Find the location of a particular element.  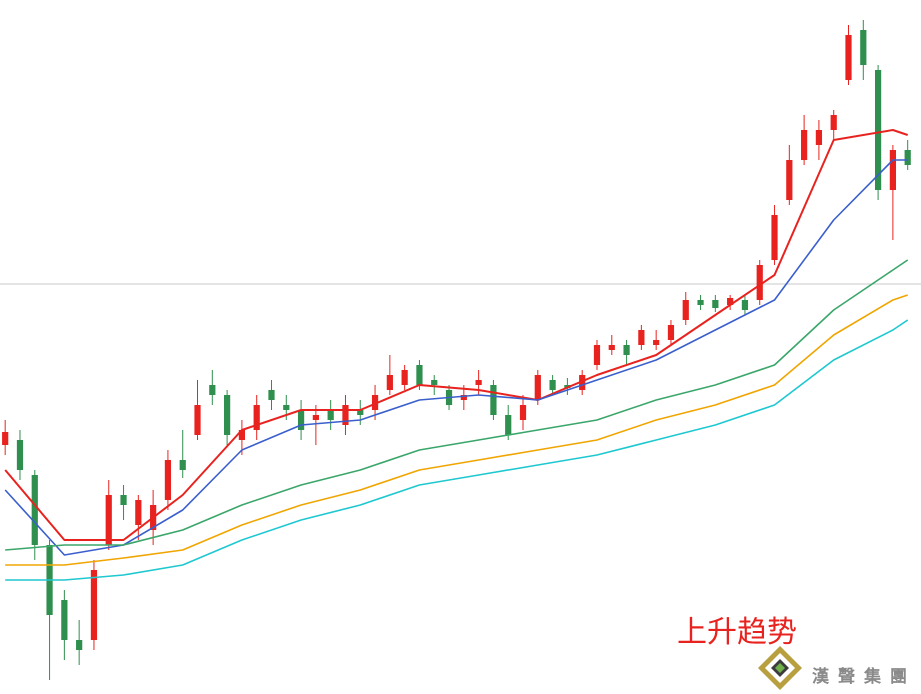

annotation: 上升趋势 is located at coordinates (737, 632).